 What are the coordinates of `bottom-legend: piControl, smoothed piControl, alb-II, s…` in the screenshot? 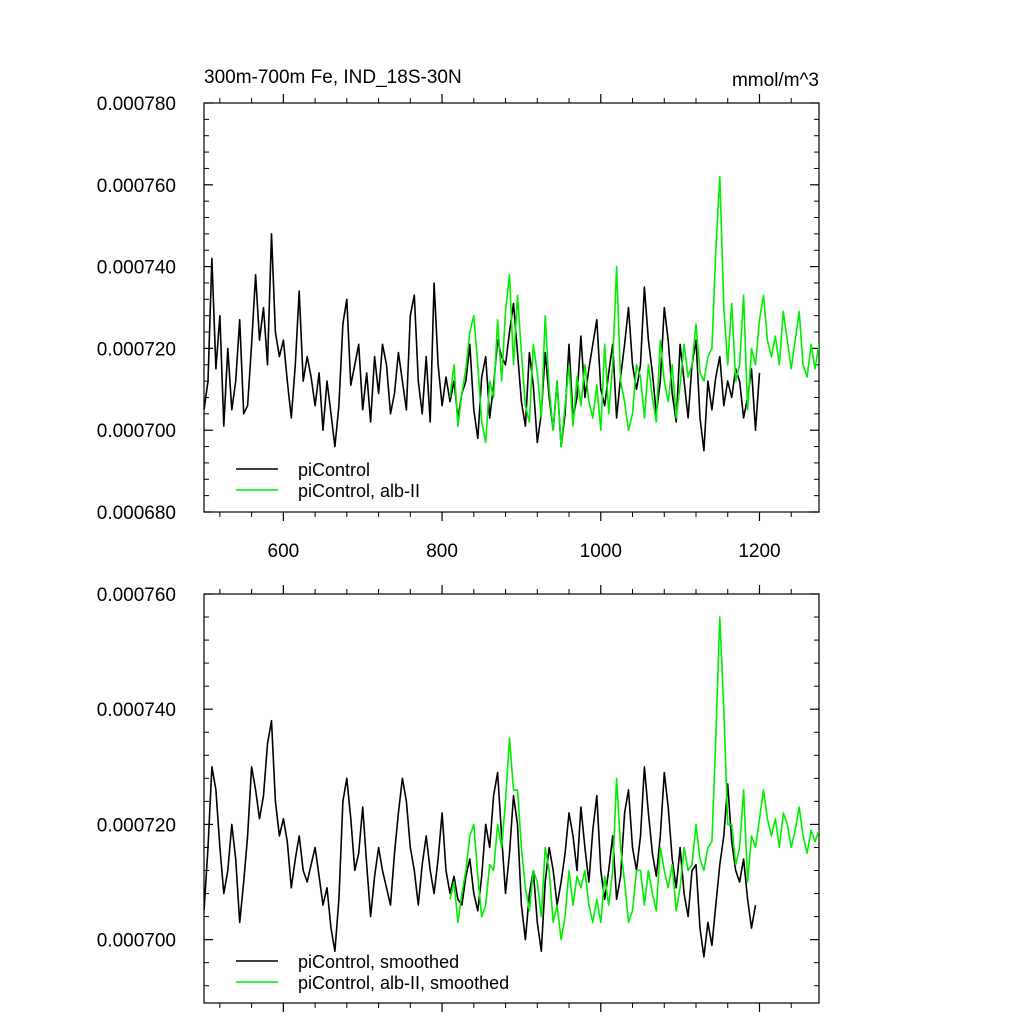 It's located at (372, 972).